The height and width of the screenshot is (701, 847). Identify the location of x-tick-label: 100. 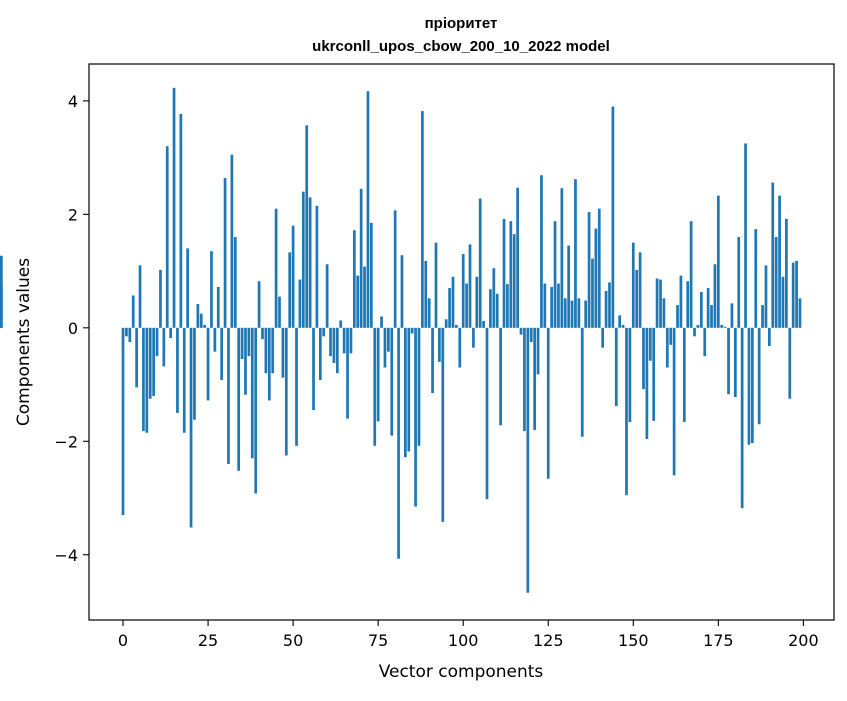
(463, 640).